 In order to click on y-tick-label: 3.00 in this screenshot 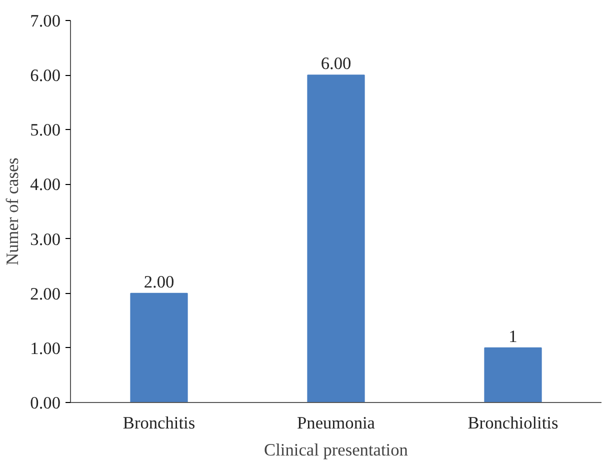, I will do `click(45, 239)`.